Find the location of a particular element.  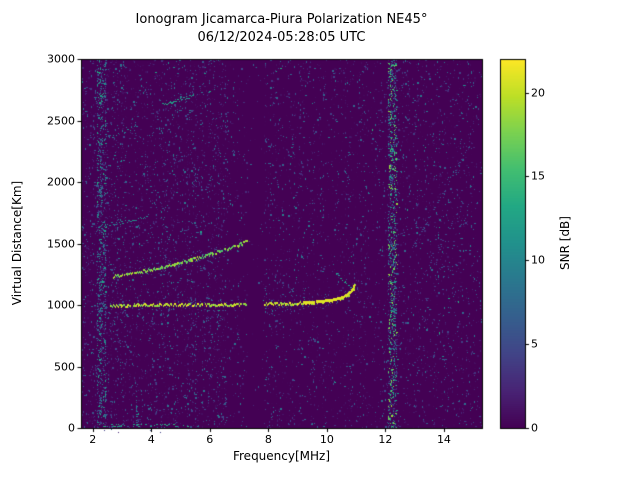

y-tick-label: 1000 is located at coordinates (61, 305).